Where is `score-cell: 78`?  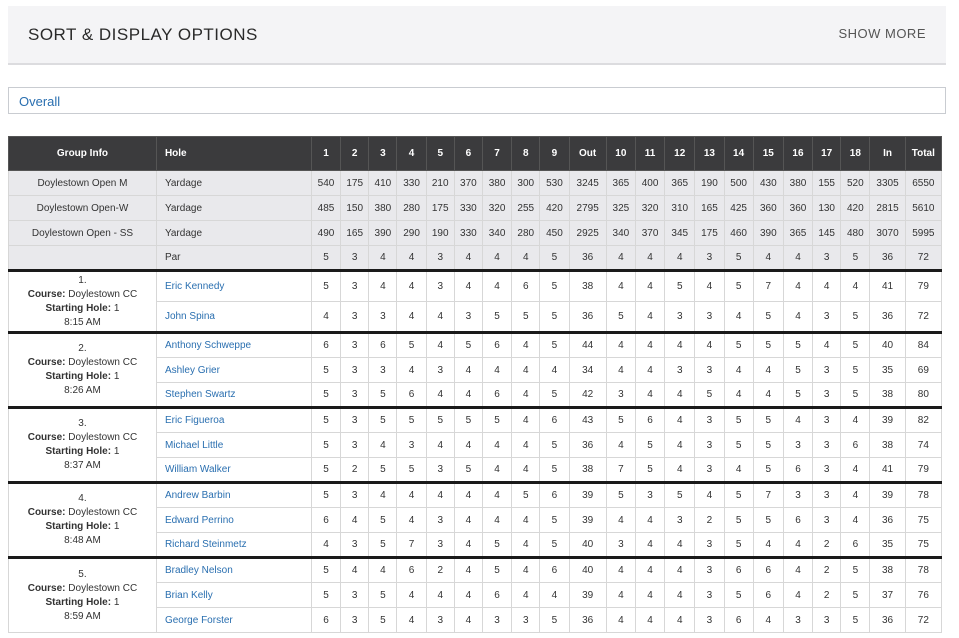 score-cell: 78 is located at coordinates (923, 569).